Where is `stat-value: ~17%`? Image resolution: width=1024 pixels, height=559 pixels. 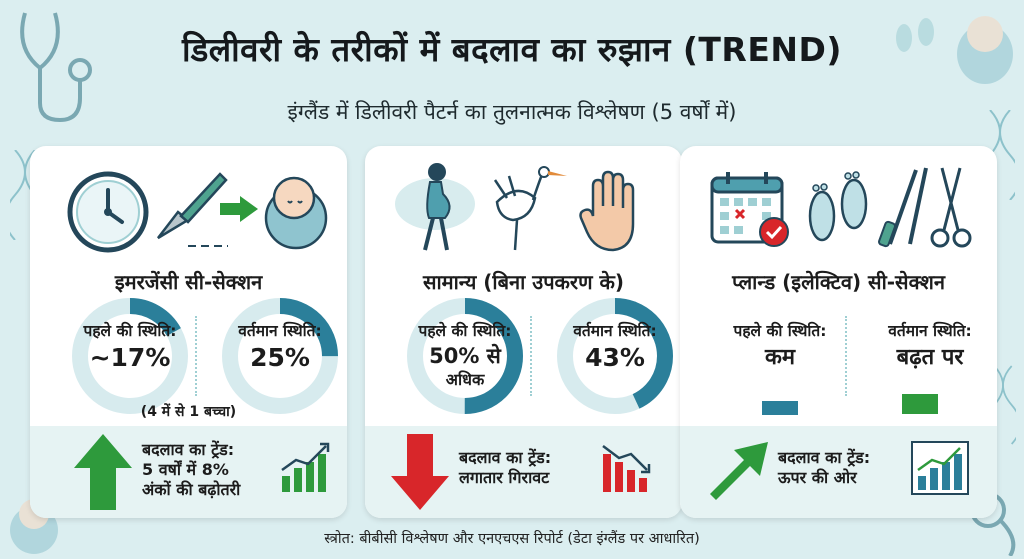 stat-value: ~17% is located at coordinates (130, 357).